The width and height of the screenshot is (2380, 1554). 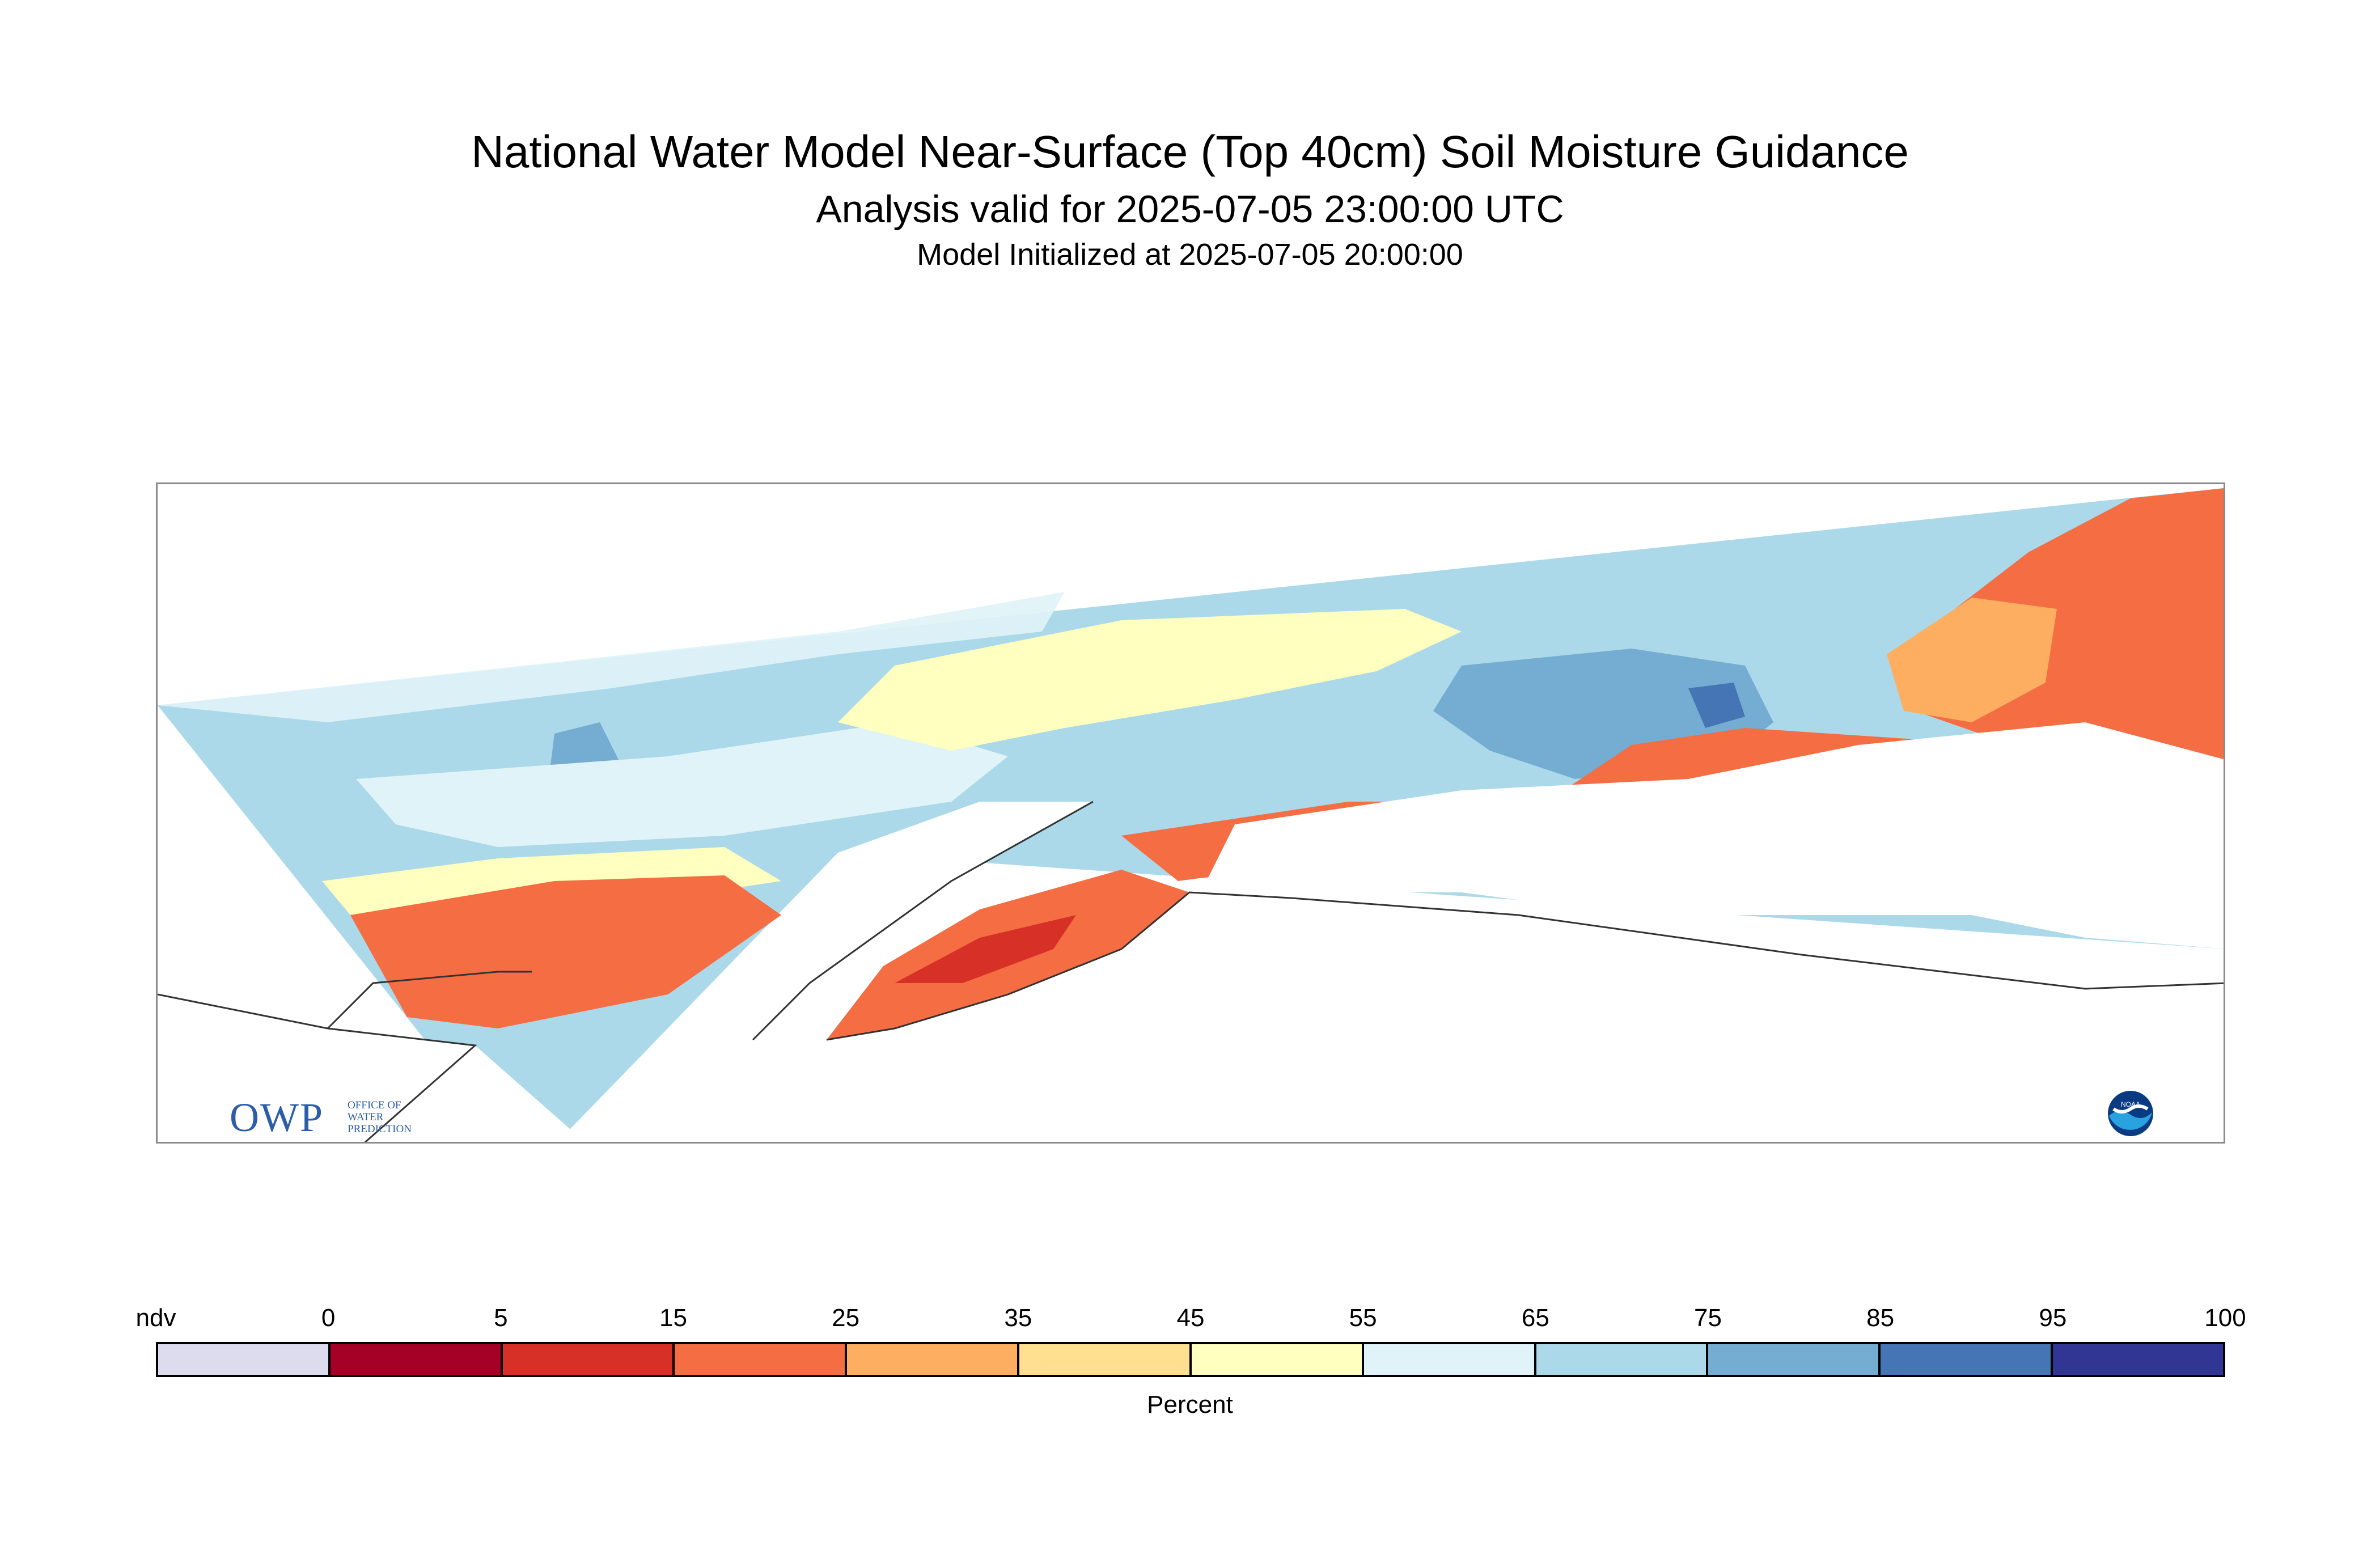 I want to click on owp-logo-letters: OWP, so click(x=277, y=1118).